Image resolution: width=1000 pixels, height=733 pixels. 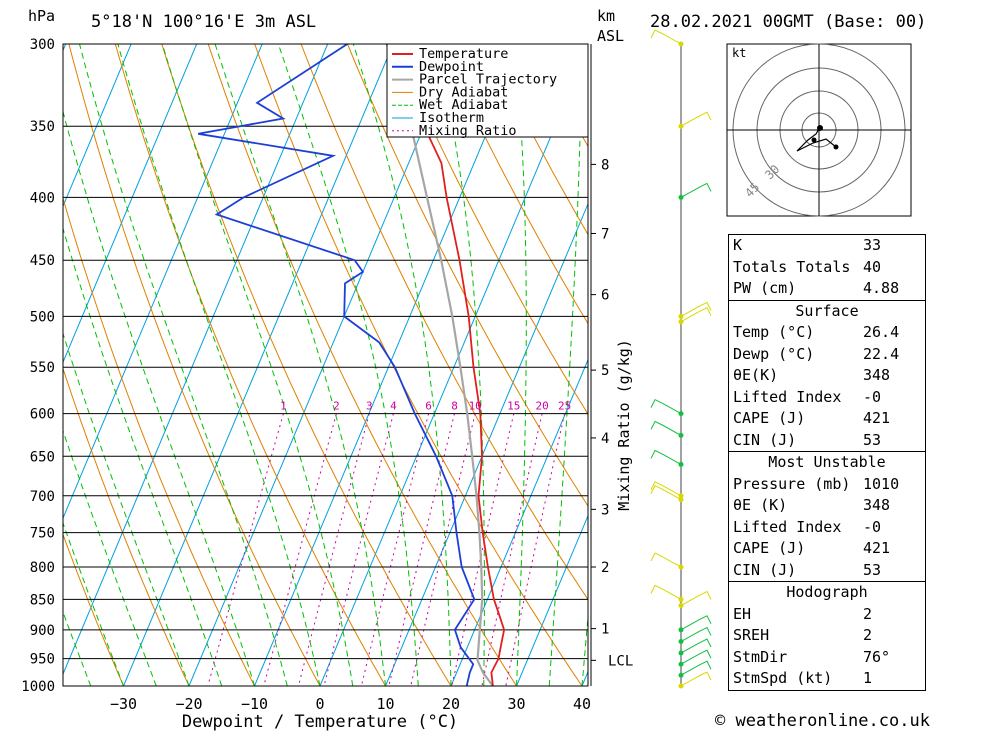 I want to click on temperature-tick-label: −20, so click(x=188, y=704).